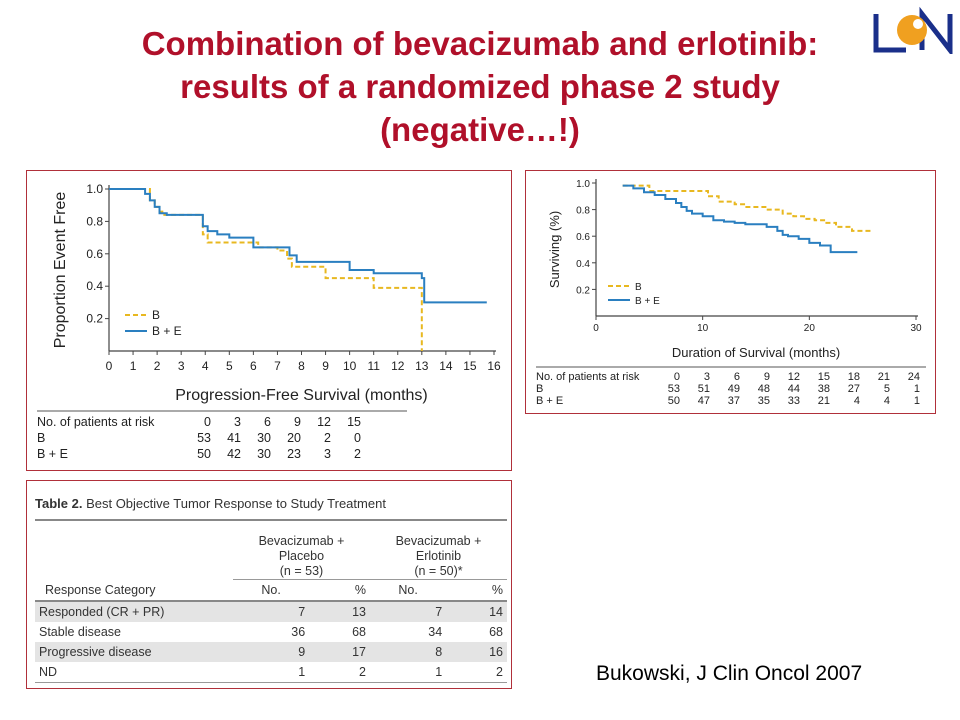 Image resolution: width=960 pixels, height=720 pixels. What do you see at coordinates (854, 377) in the screenshot?
I see `risk-table-time: 18` at bounding box center [854, 377].